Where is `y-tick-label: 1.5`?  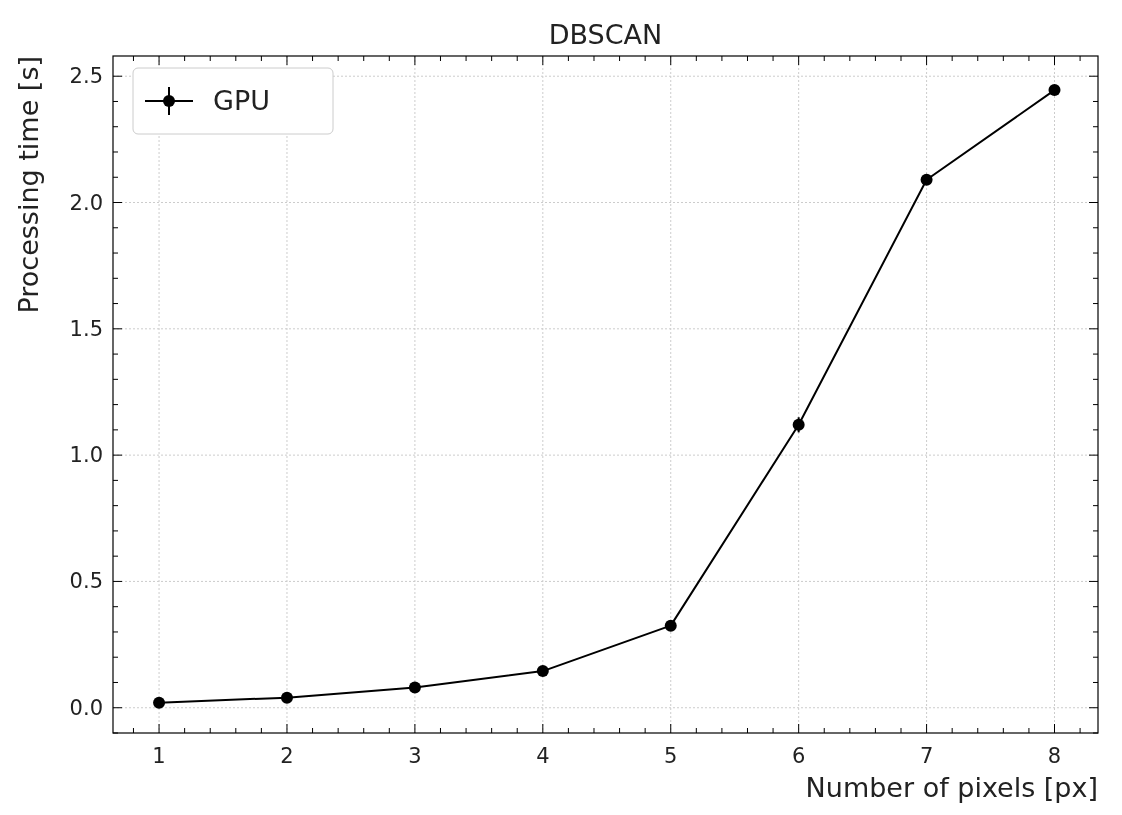 y-tick-label: 1.5 is located at coordinates (86, 328).